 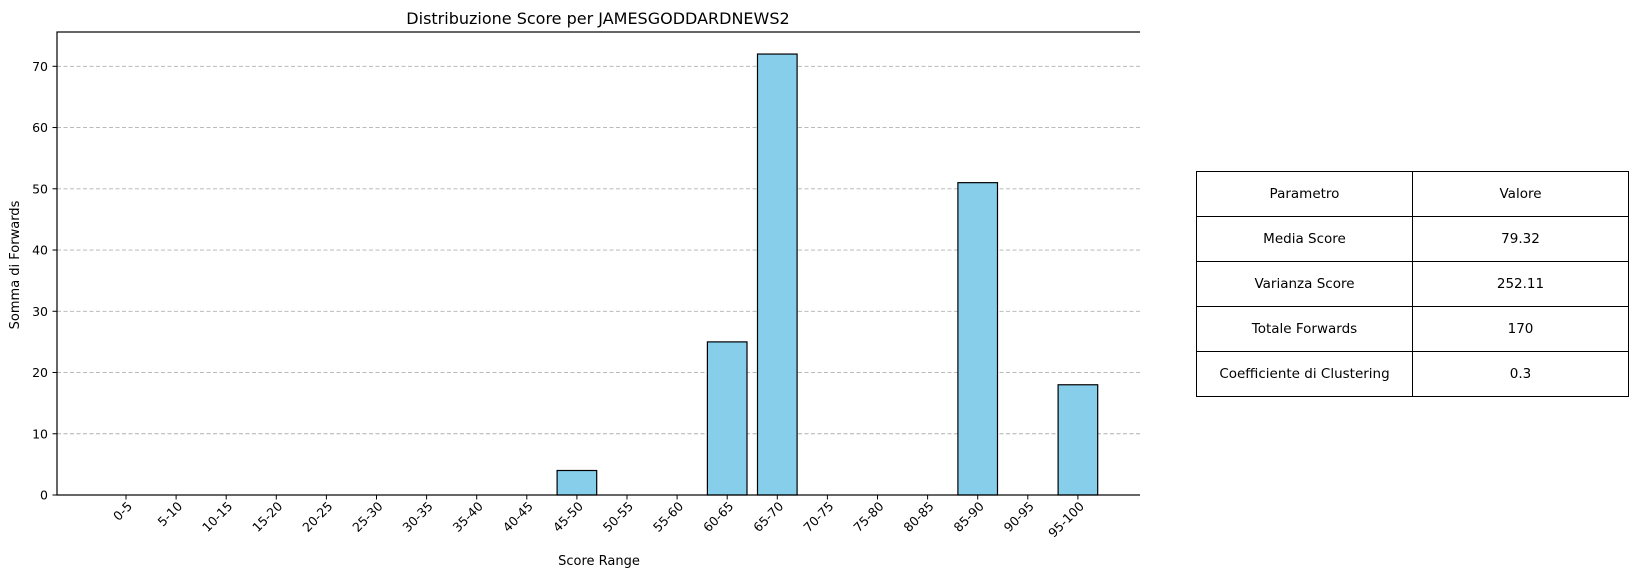 What do you see at coordinates (1304, 284) in the screenshot?
I see `parameter-cell: Varianza Score` at bounding box center [1304, 284].